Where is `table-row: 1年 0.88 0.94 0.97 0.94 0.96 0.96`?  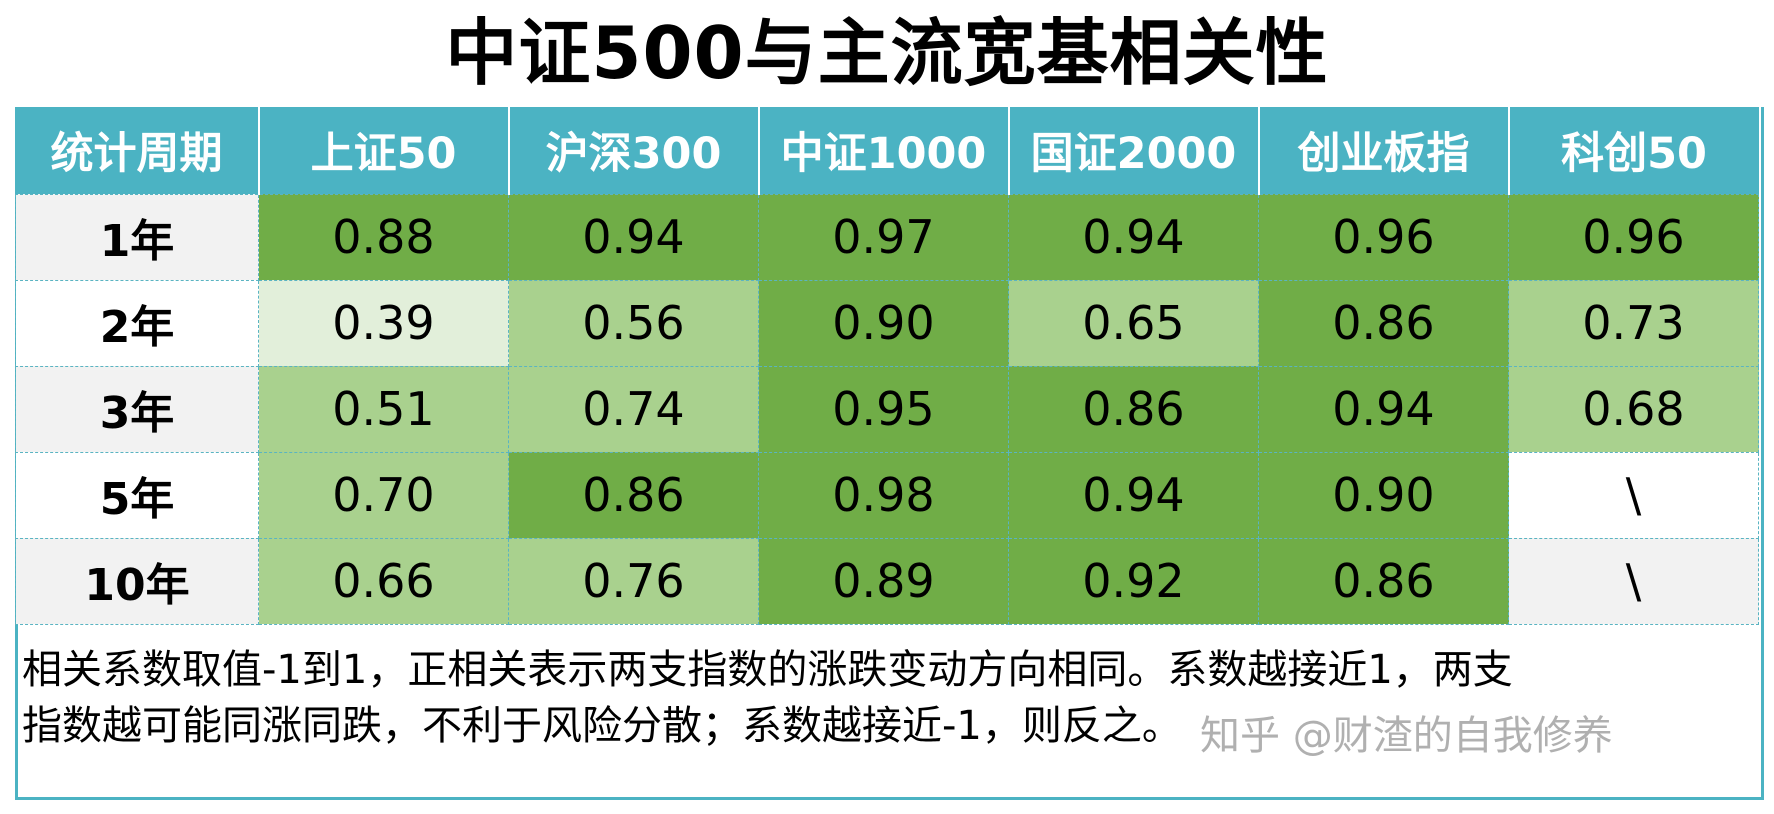
table-row: 1年 0.88 0.94 0.97 0.94 0.96 0.96 is located at coordinates (887, 237).